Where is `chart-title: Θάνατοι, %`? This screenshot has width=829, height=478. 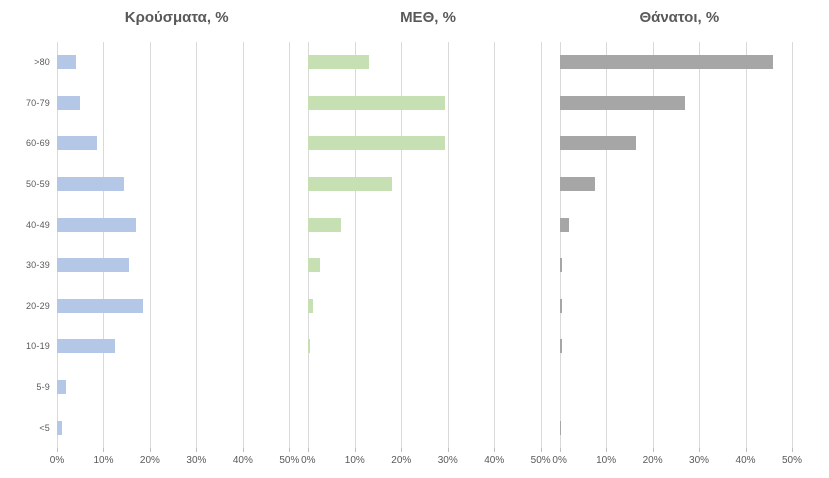
chart-title: Θάνατοι, % is located at coordinates (679, 17).